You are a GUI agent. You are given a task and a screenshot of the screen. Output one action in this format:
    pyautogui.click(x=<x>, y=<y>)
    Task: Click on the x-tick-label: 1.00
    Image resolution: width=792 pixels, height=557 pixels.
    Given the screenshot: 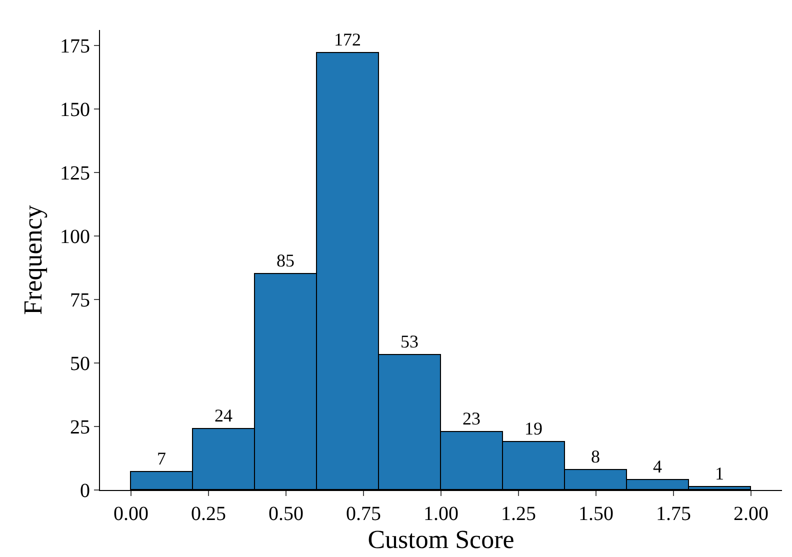 What is the action you would take?
    pyautogui.click(x=441, y=514)
    